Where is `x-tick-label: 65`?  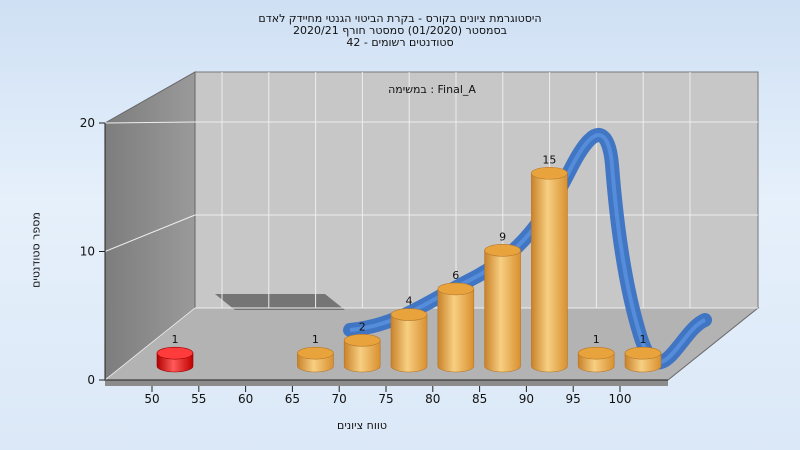
x-tick-label: 65 is located at coordinates (292, 399).